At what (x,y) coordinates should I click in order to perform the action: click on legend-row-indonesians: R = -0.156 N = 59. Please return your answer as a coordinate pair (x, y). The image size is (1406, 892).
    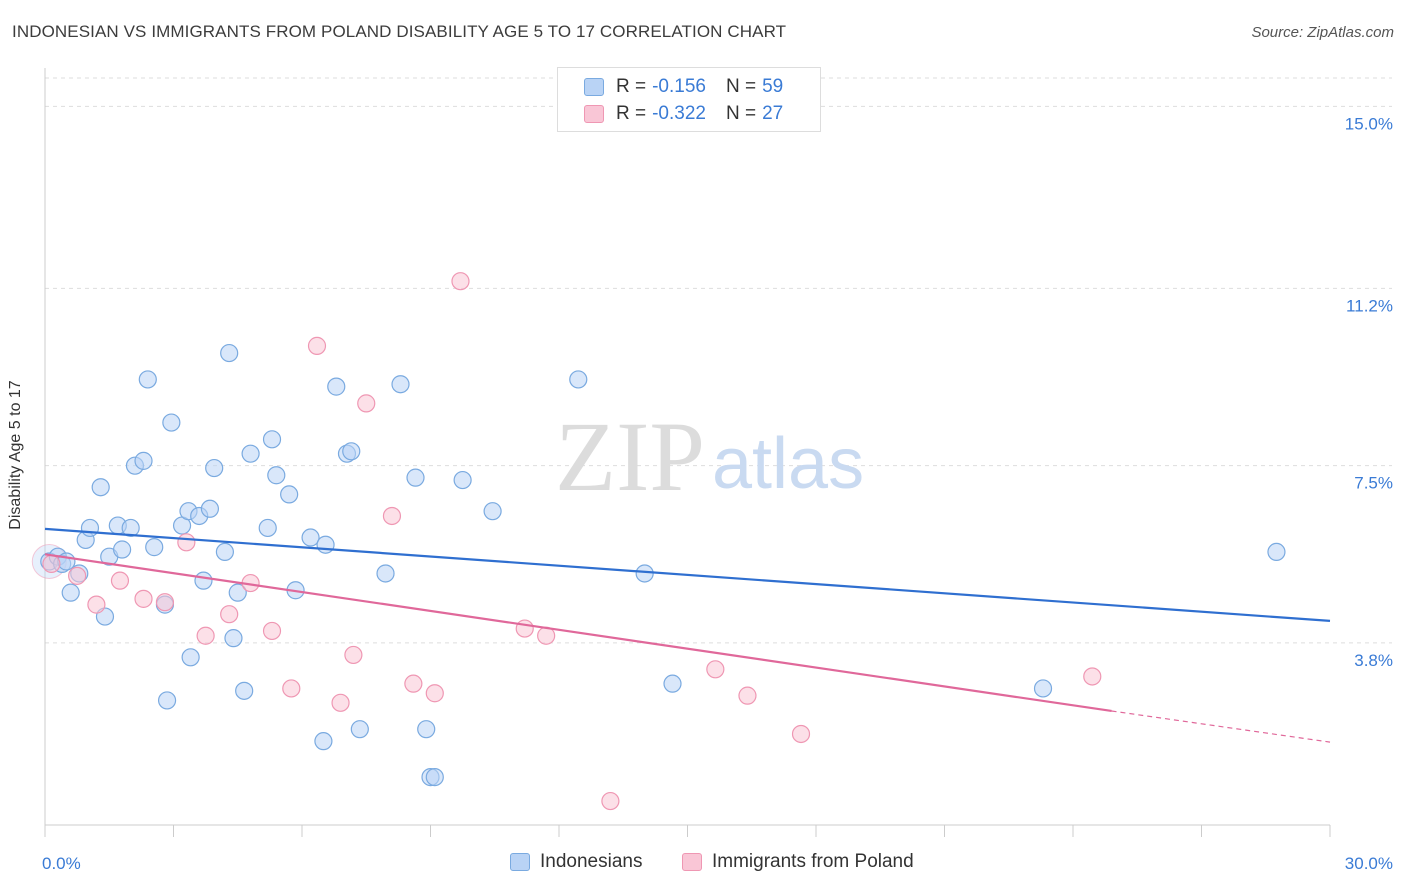
    Looking at the image, I should click on (683, 87).